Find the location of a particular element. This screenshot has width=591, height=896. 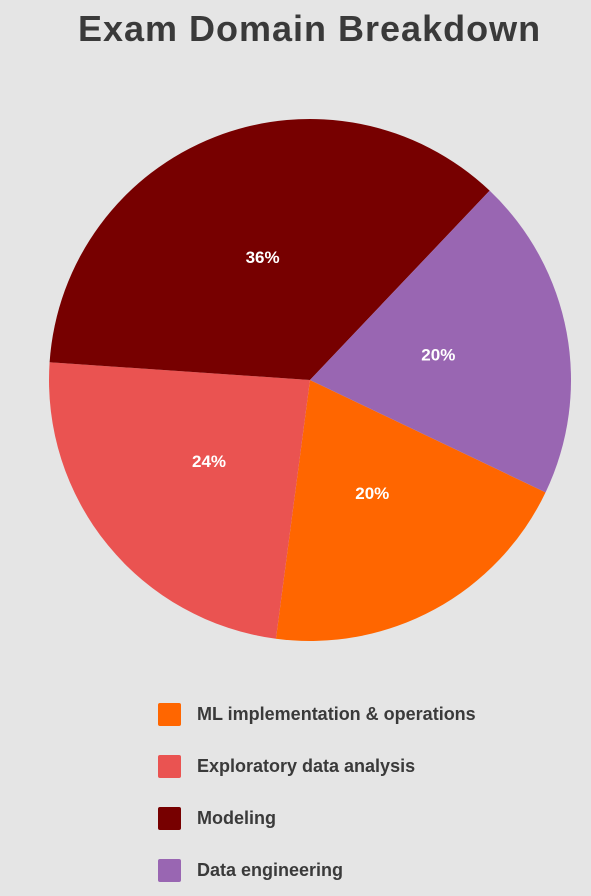

legend-item-exploratory-data-analysis: Exploratory data analysis is located at coordinates (317, 766).